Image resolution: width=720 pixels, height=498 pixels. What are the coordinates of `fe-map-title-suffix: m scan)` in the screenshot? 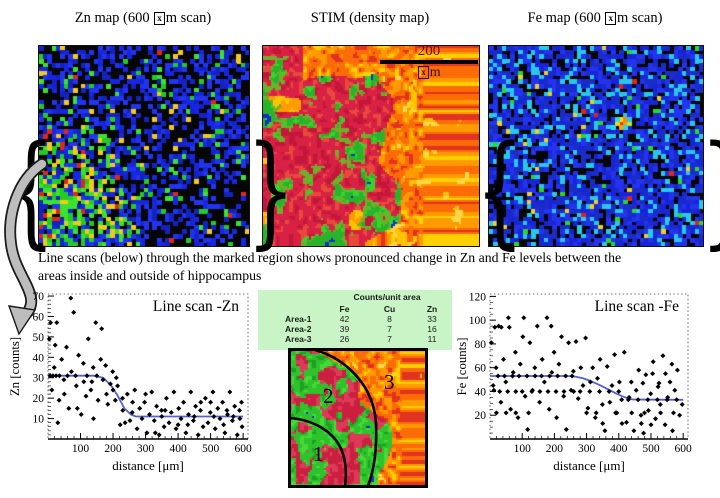 It's located at (639, 18).